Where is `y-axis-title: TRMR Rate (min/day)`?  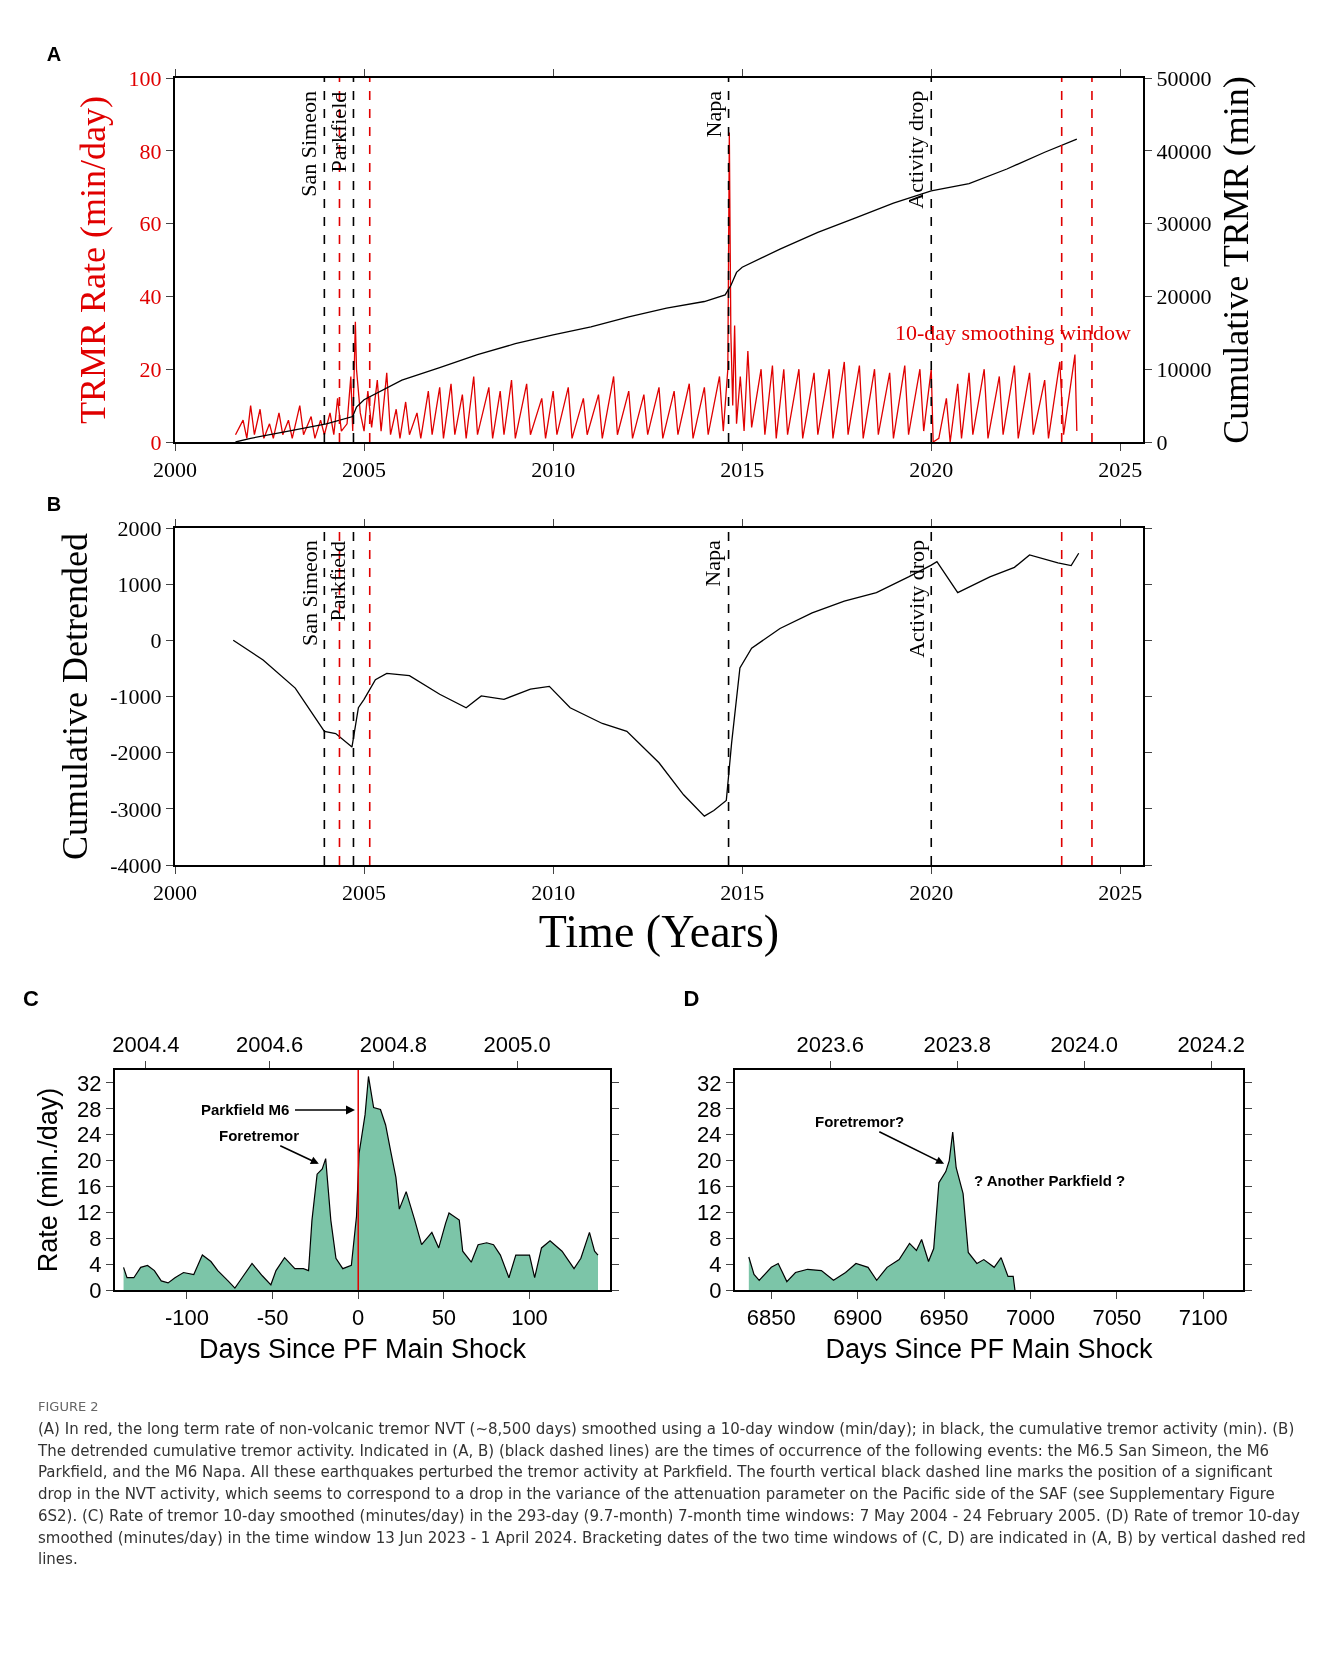
y-axis-title: TRMR Rate (min/day) is located at coordinates (93, 260).